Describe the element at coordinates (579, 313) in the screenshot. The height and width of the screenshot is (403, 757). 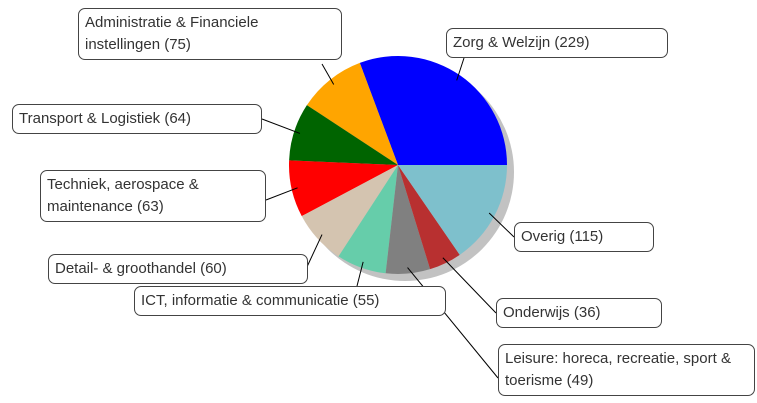
I see `slice-label: Onderwijs (36)` at that location.